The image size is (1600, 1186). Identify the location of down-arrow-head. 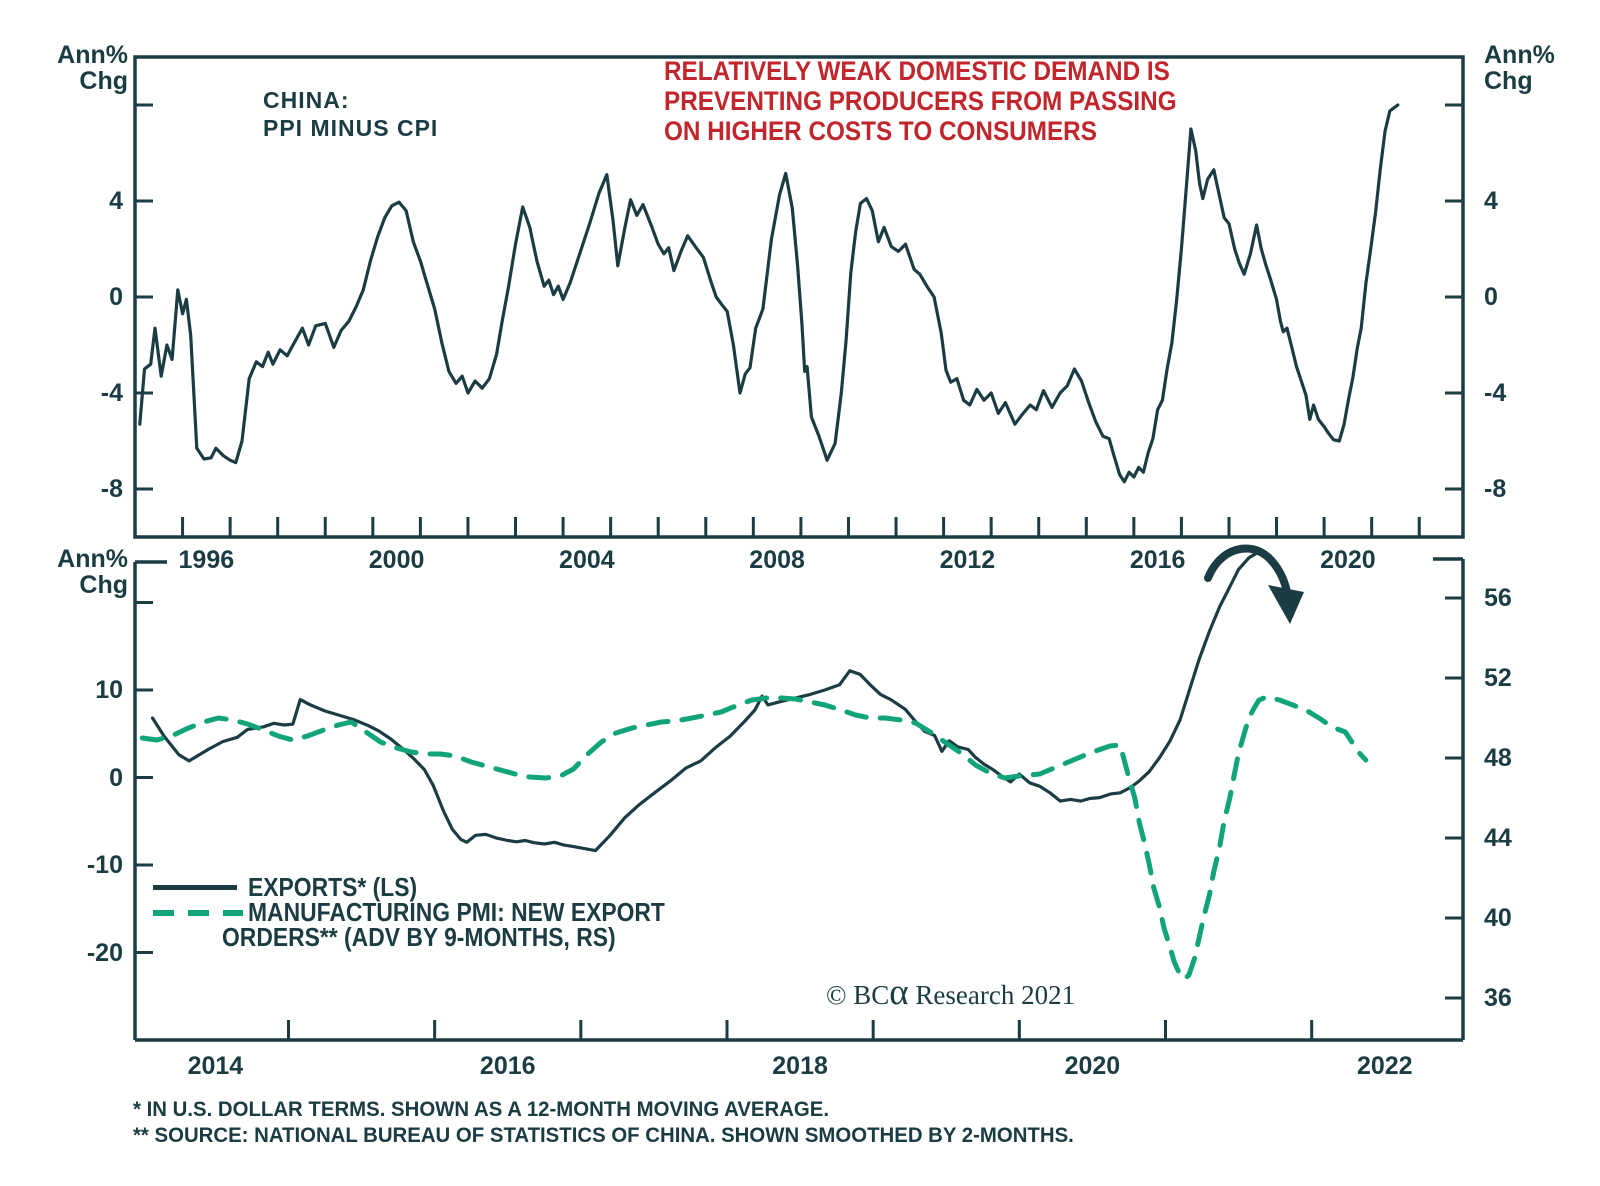
(1286, 604).